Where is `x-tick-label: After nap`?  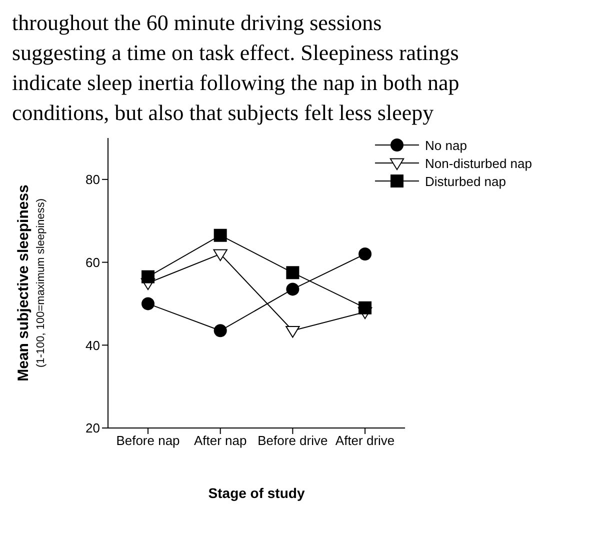 x-tick-label: After nap is located at coordinates (220, 440).